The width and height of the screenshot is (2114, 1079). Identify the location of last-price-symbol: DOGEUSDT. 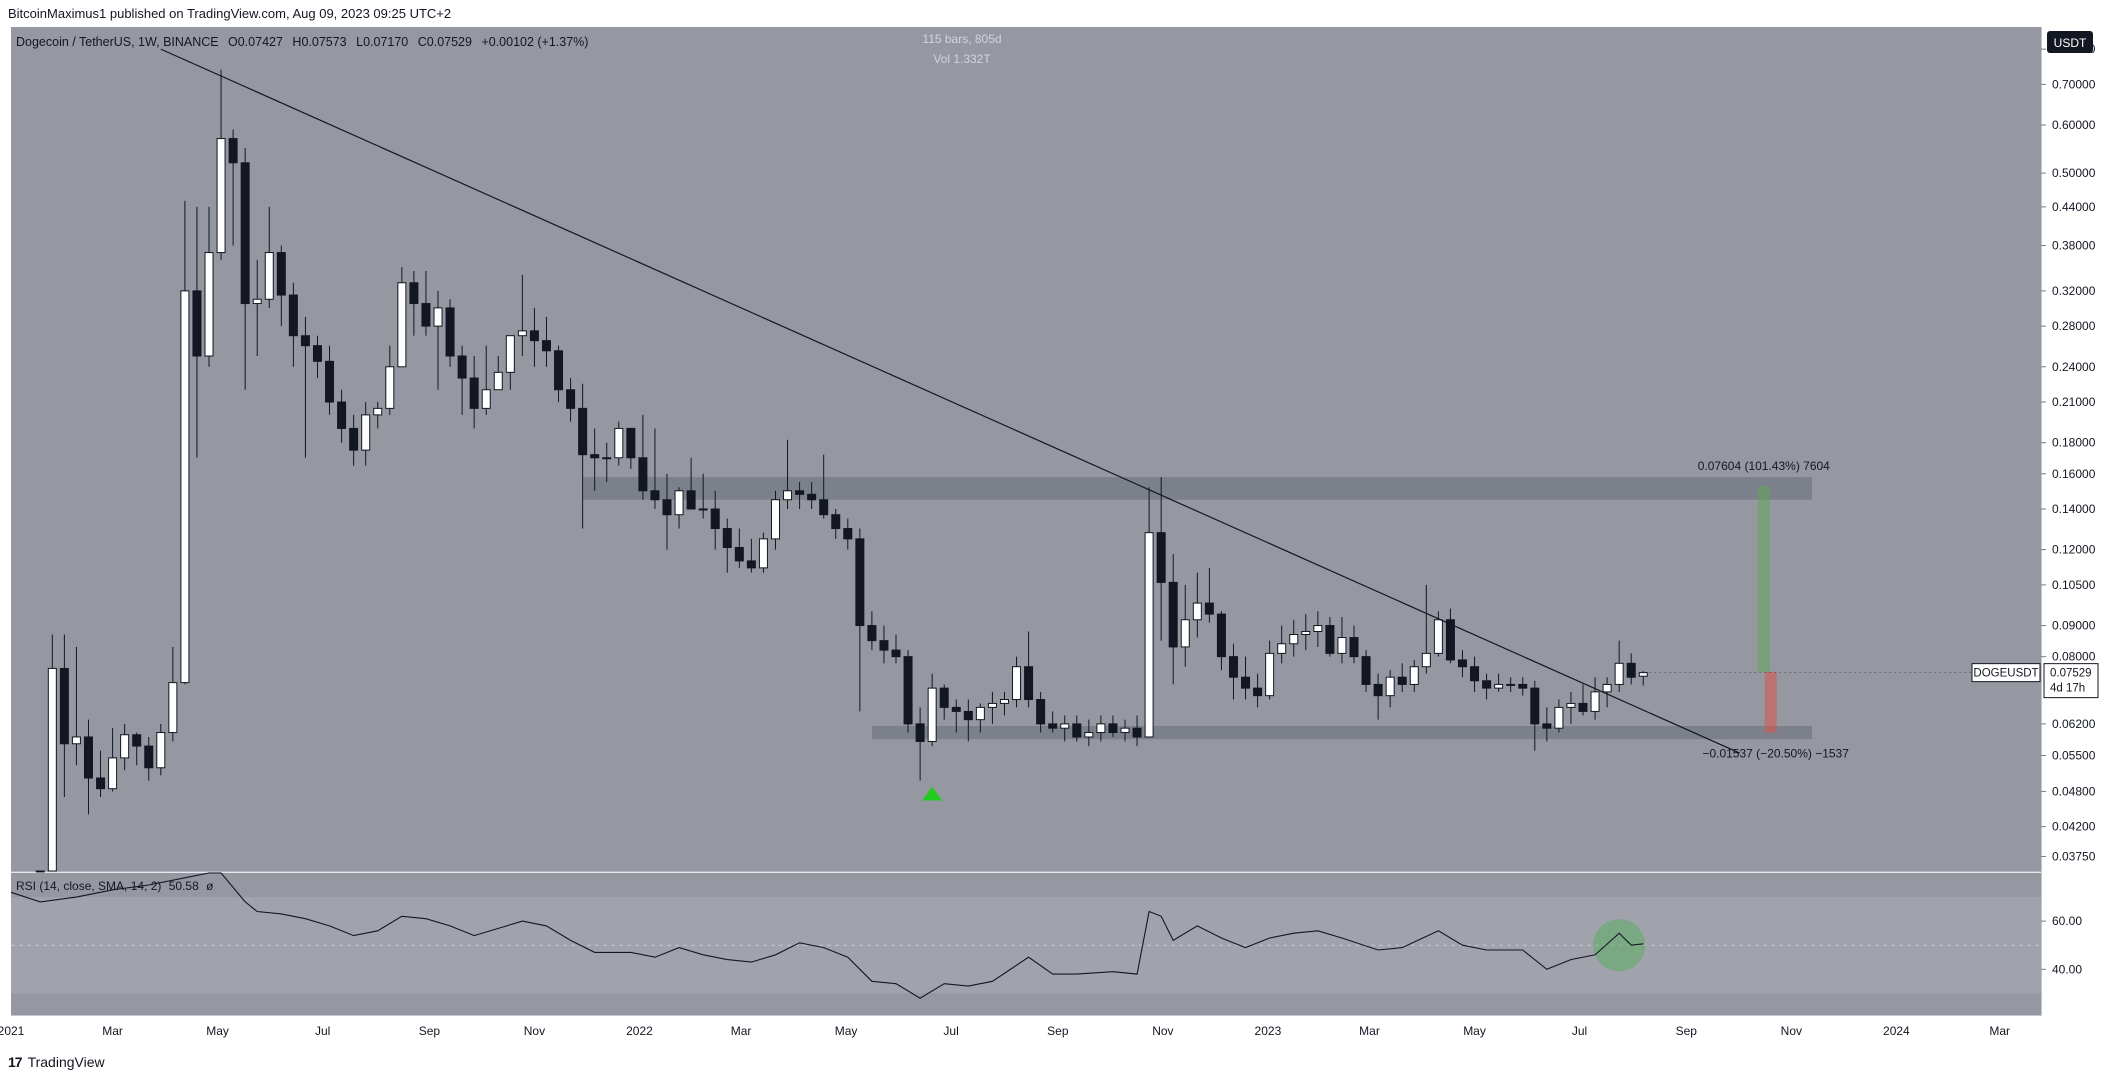
(2005, 674).